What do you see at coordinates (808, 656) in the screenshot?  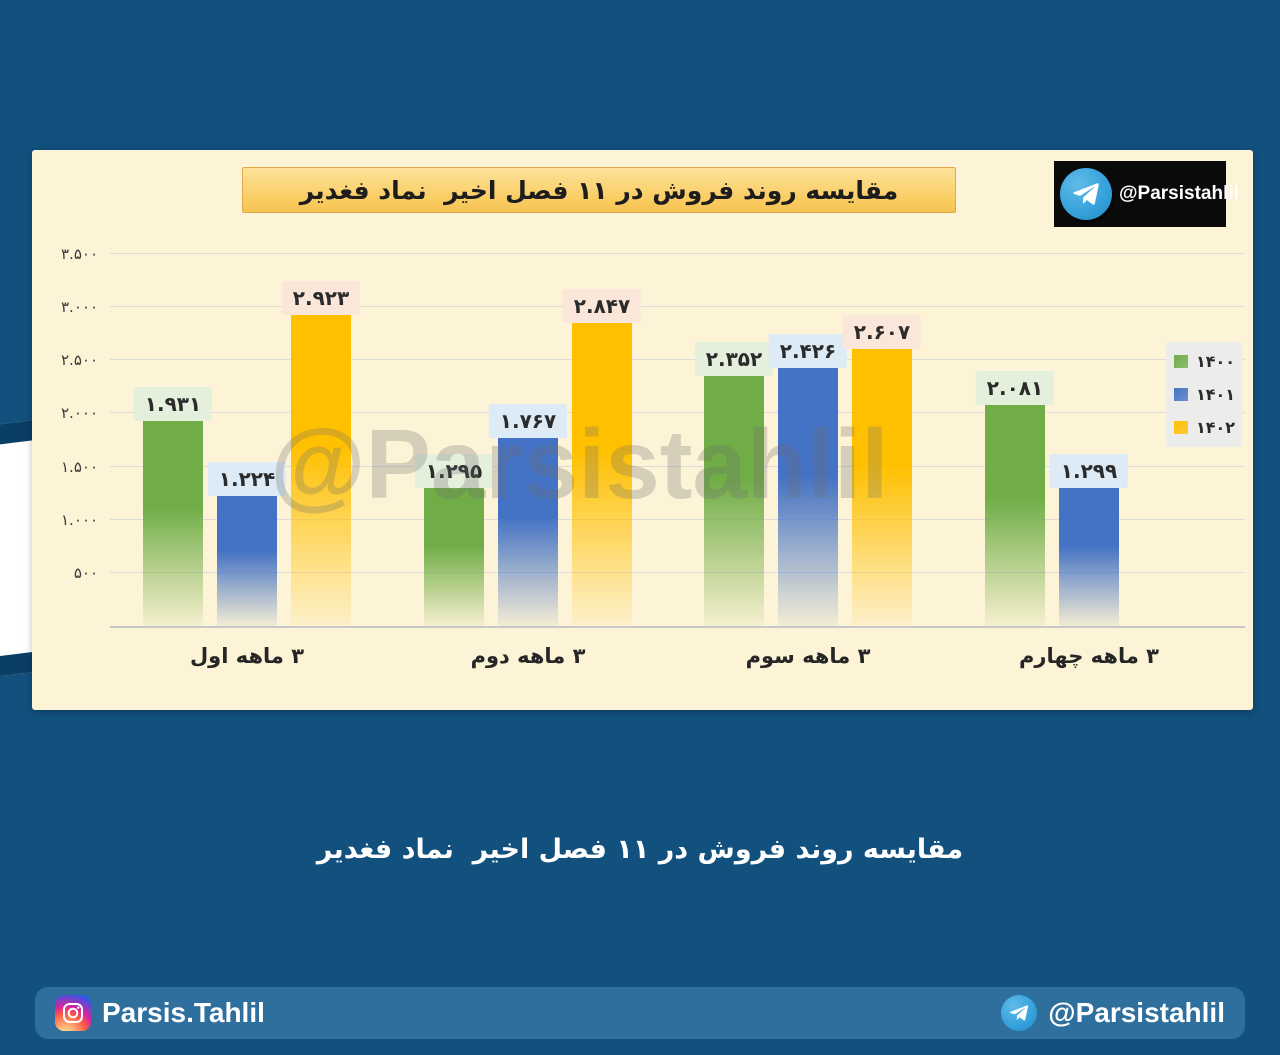 I see `x-axis-label: ۳ ماهه سوم` at bounding box center [808, 656].